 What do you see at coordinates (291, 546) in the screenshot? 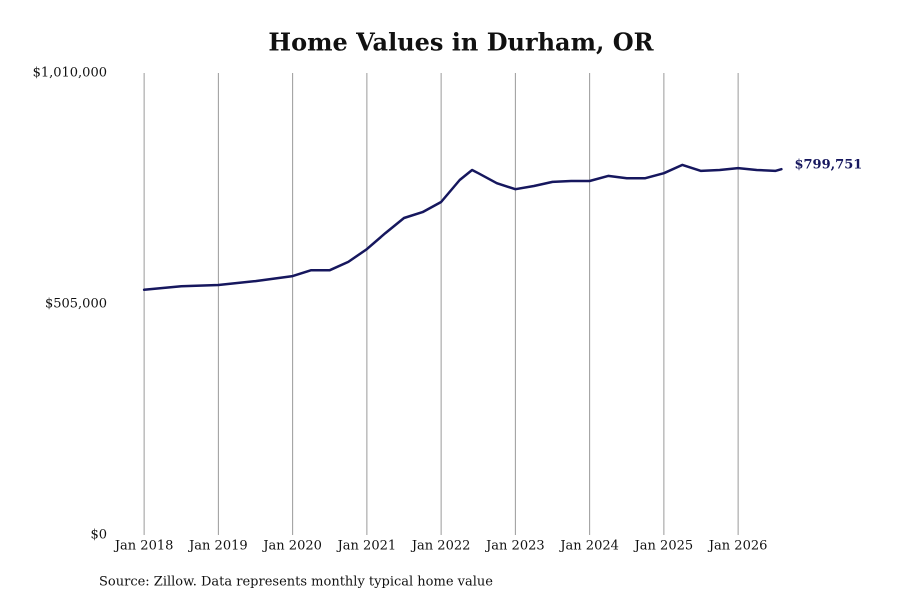
I see `x-tick-label: Jan 2020` at bounding box center [291, 546].